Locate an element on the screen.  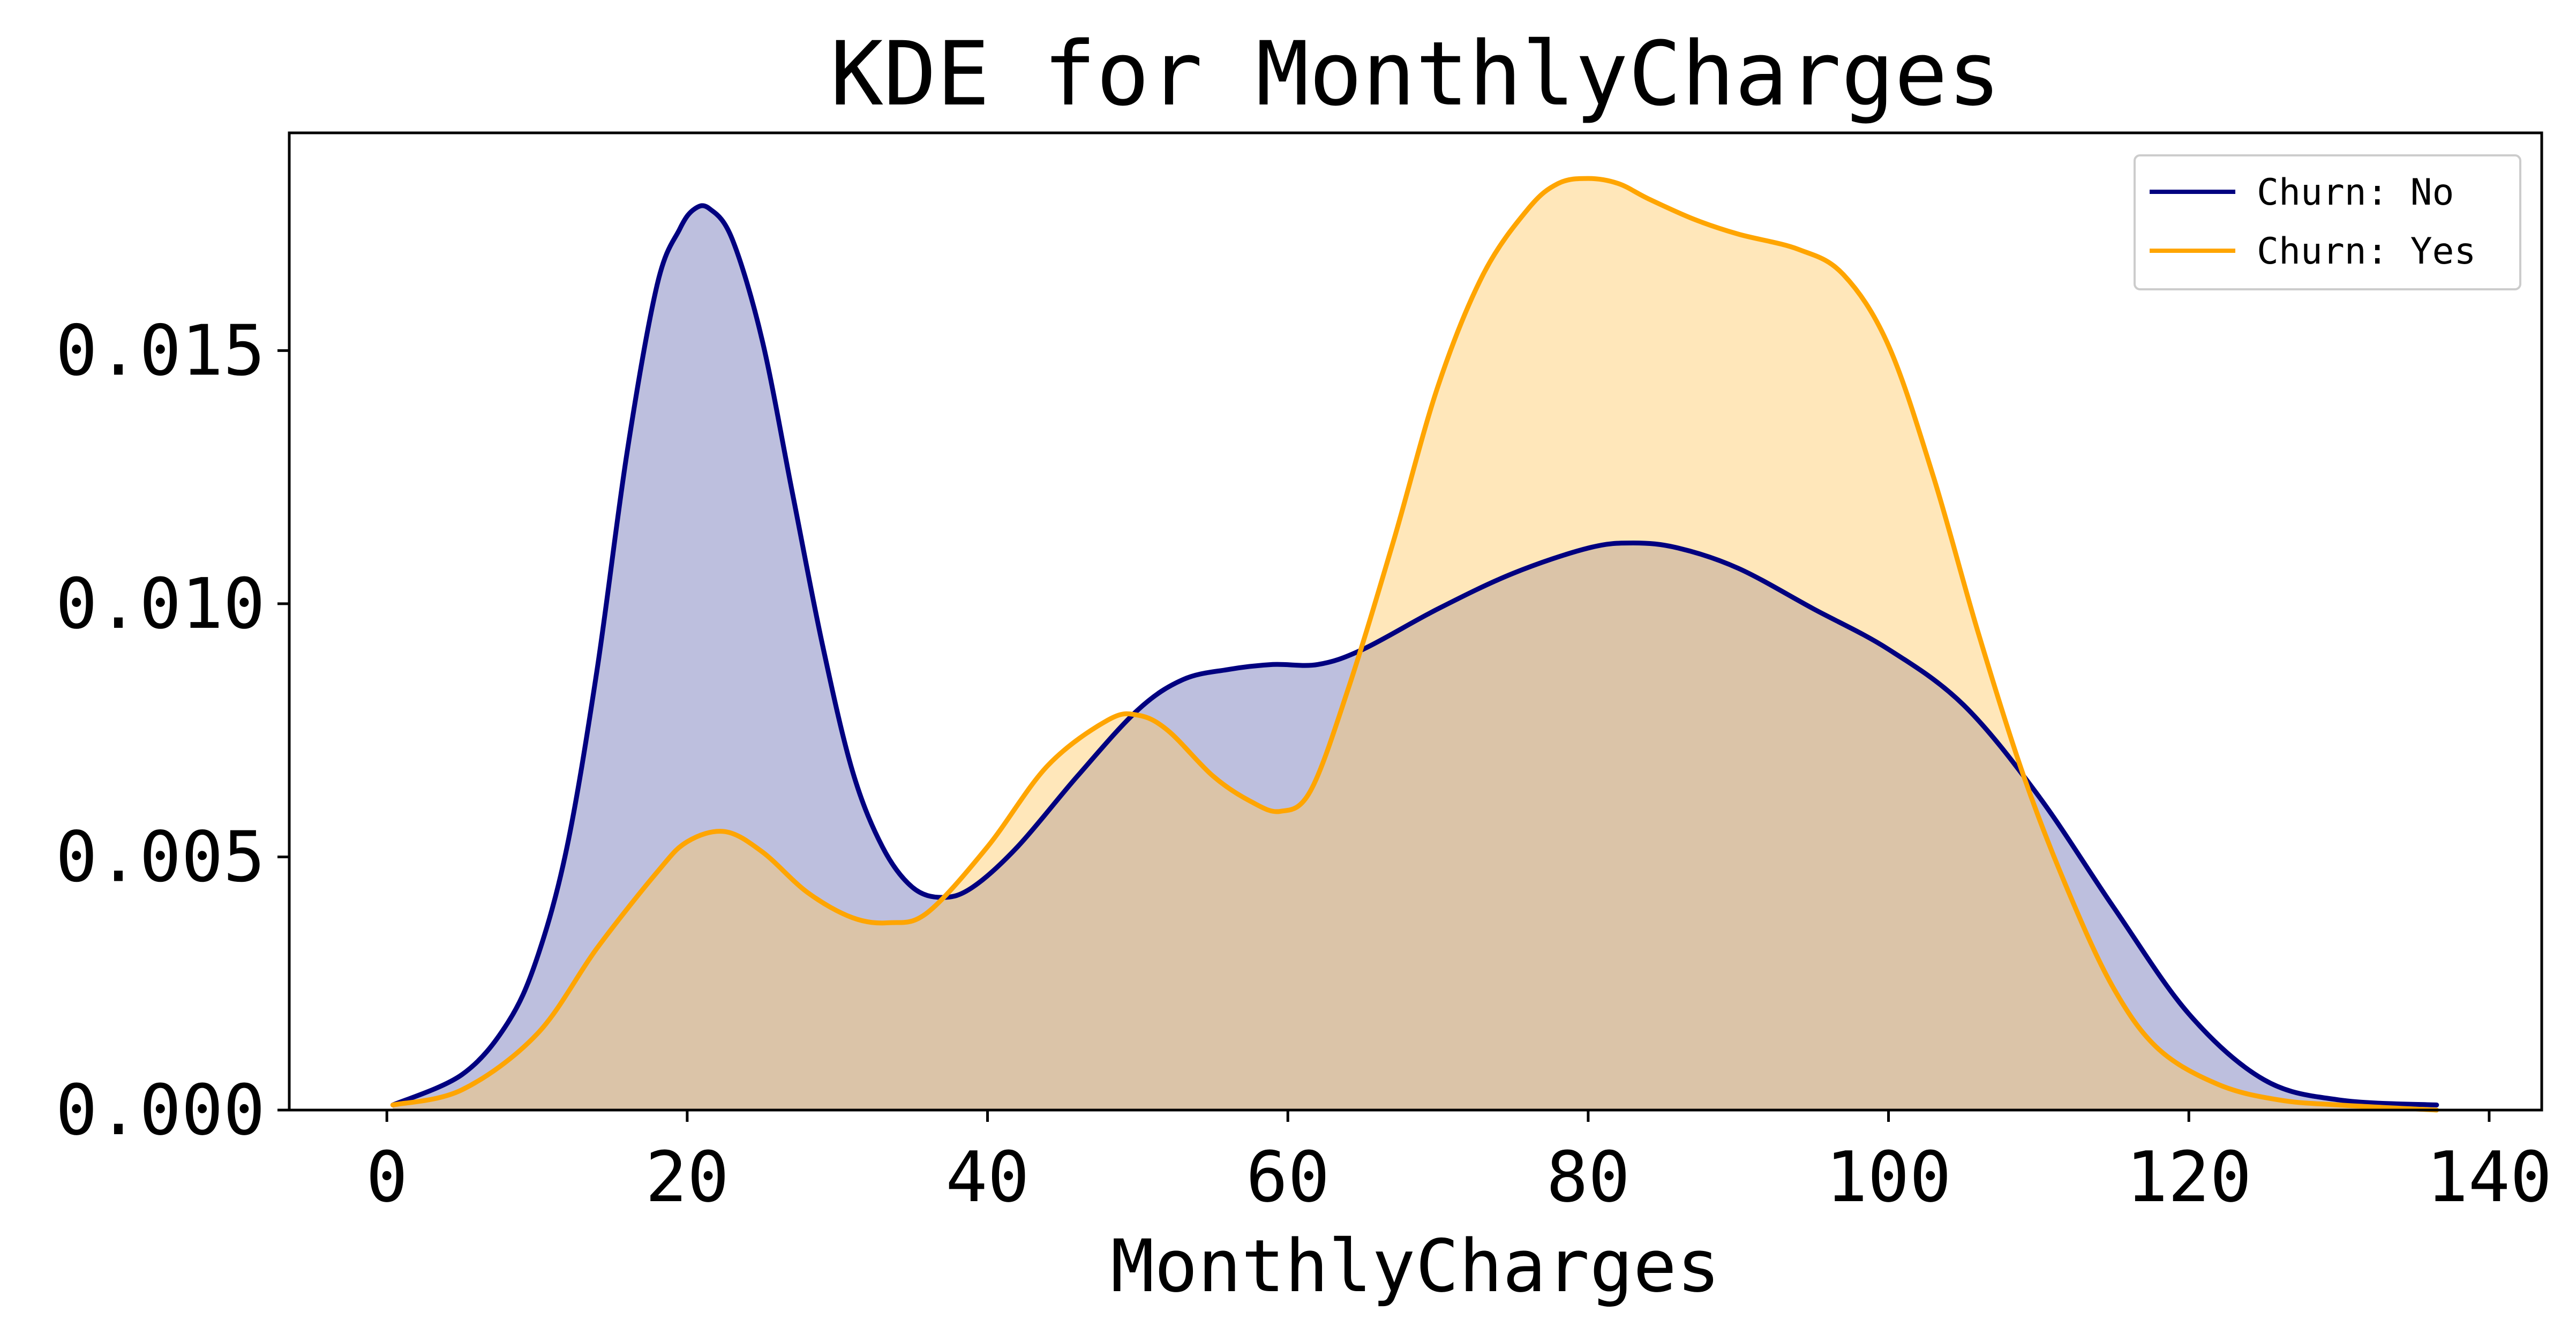
legend: Churn: No Churn: Yes is located at coordinates (2327, 222).